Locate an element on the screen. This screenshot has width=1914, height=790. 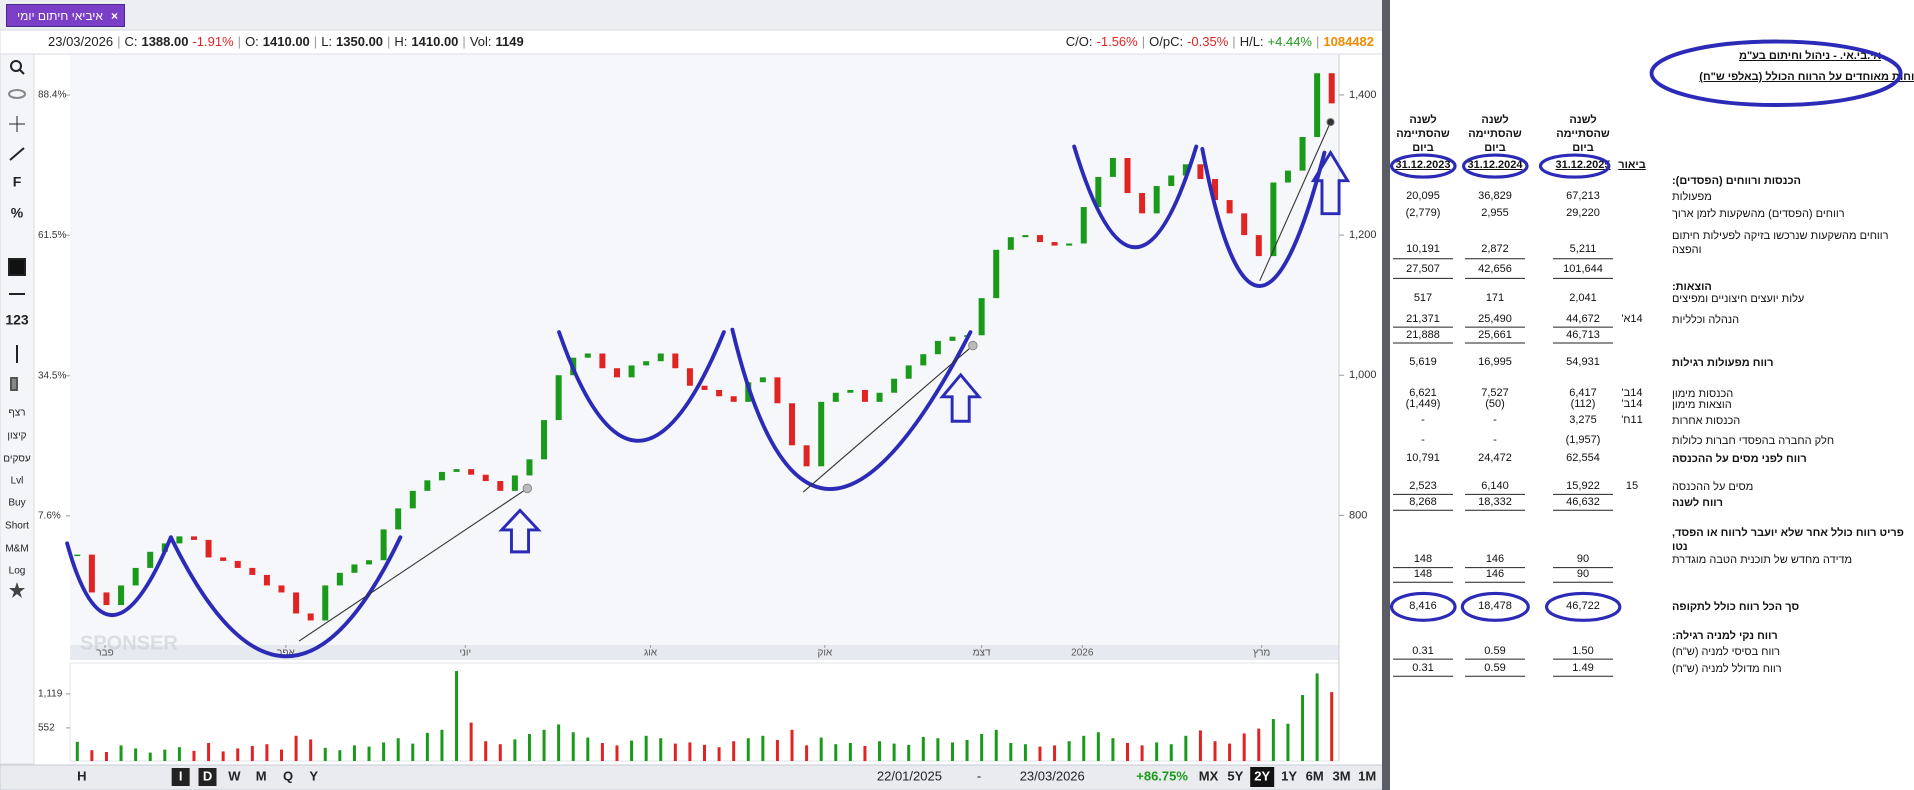
range-from: 22/01/2025 is located at coordinates (909, 775).